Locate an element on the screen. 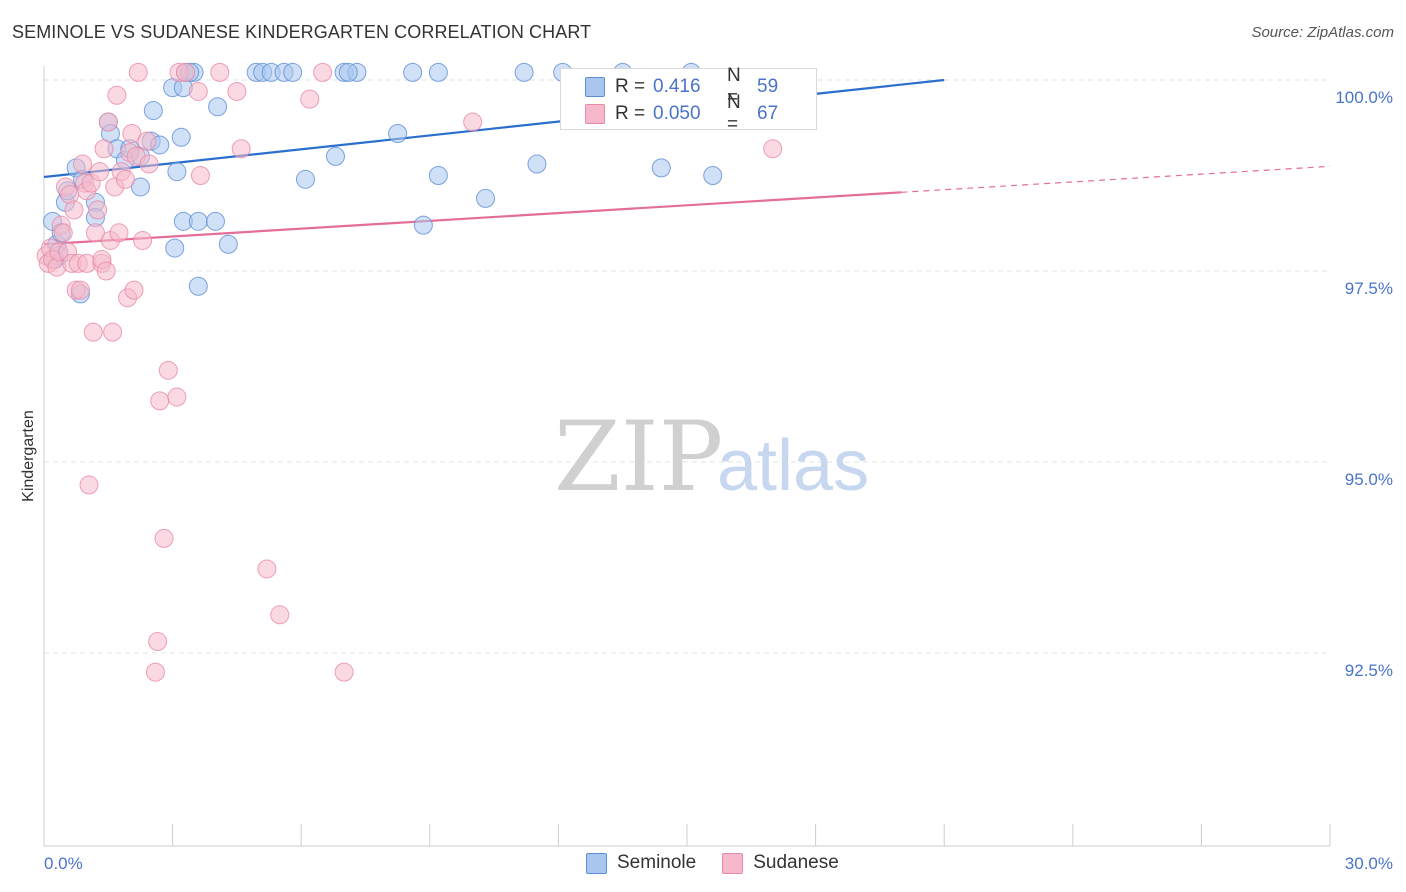  trend-line-extension-sudanese is located at coordinates (1116, 179).